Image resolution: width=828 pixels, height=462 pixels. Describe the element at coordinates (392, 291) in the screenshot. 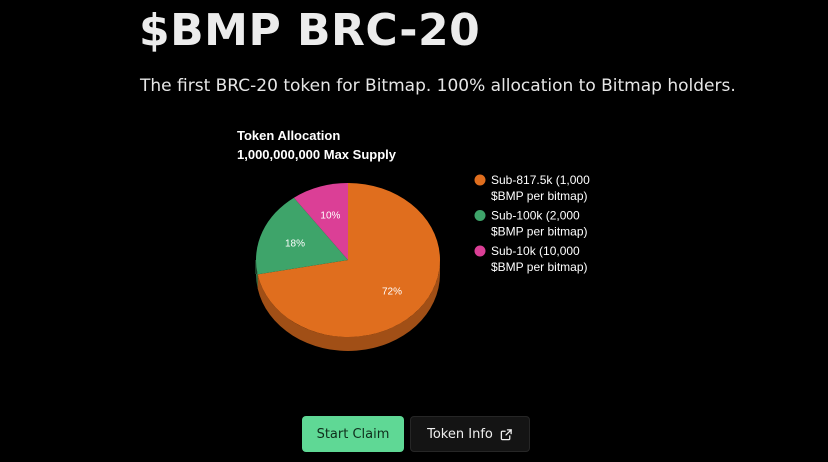

I see `pie-label-0: 72%` at that location.